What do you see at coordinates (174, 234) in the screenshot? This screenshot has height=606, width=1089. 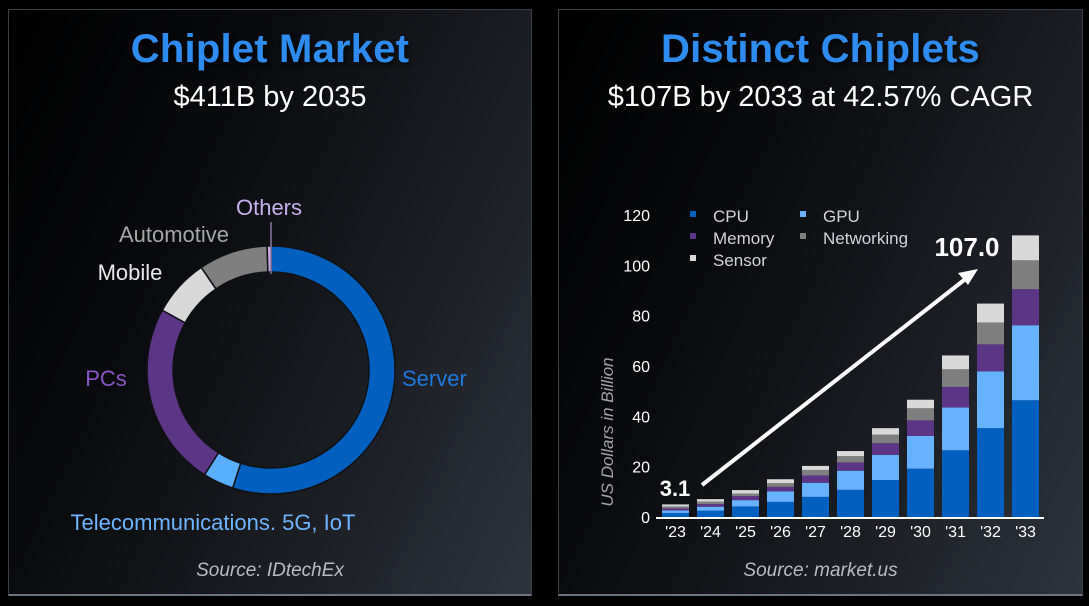 I see `donut-label-automotive: Automotive` at bounding box center [174, 234].